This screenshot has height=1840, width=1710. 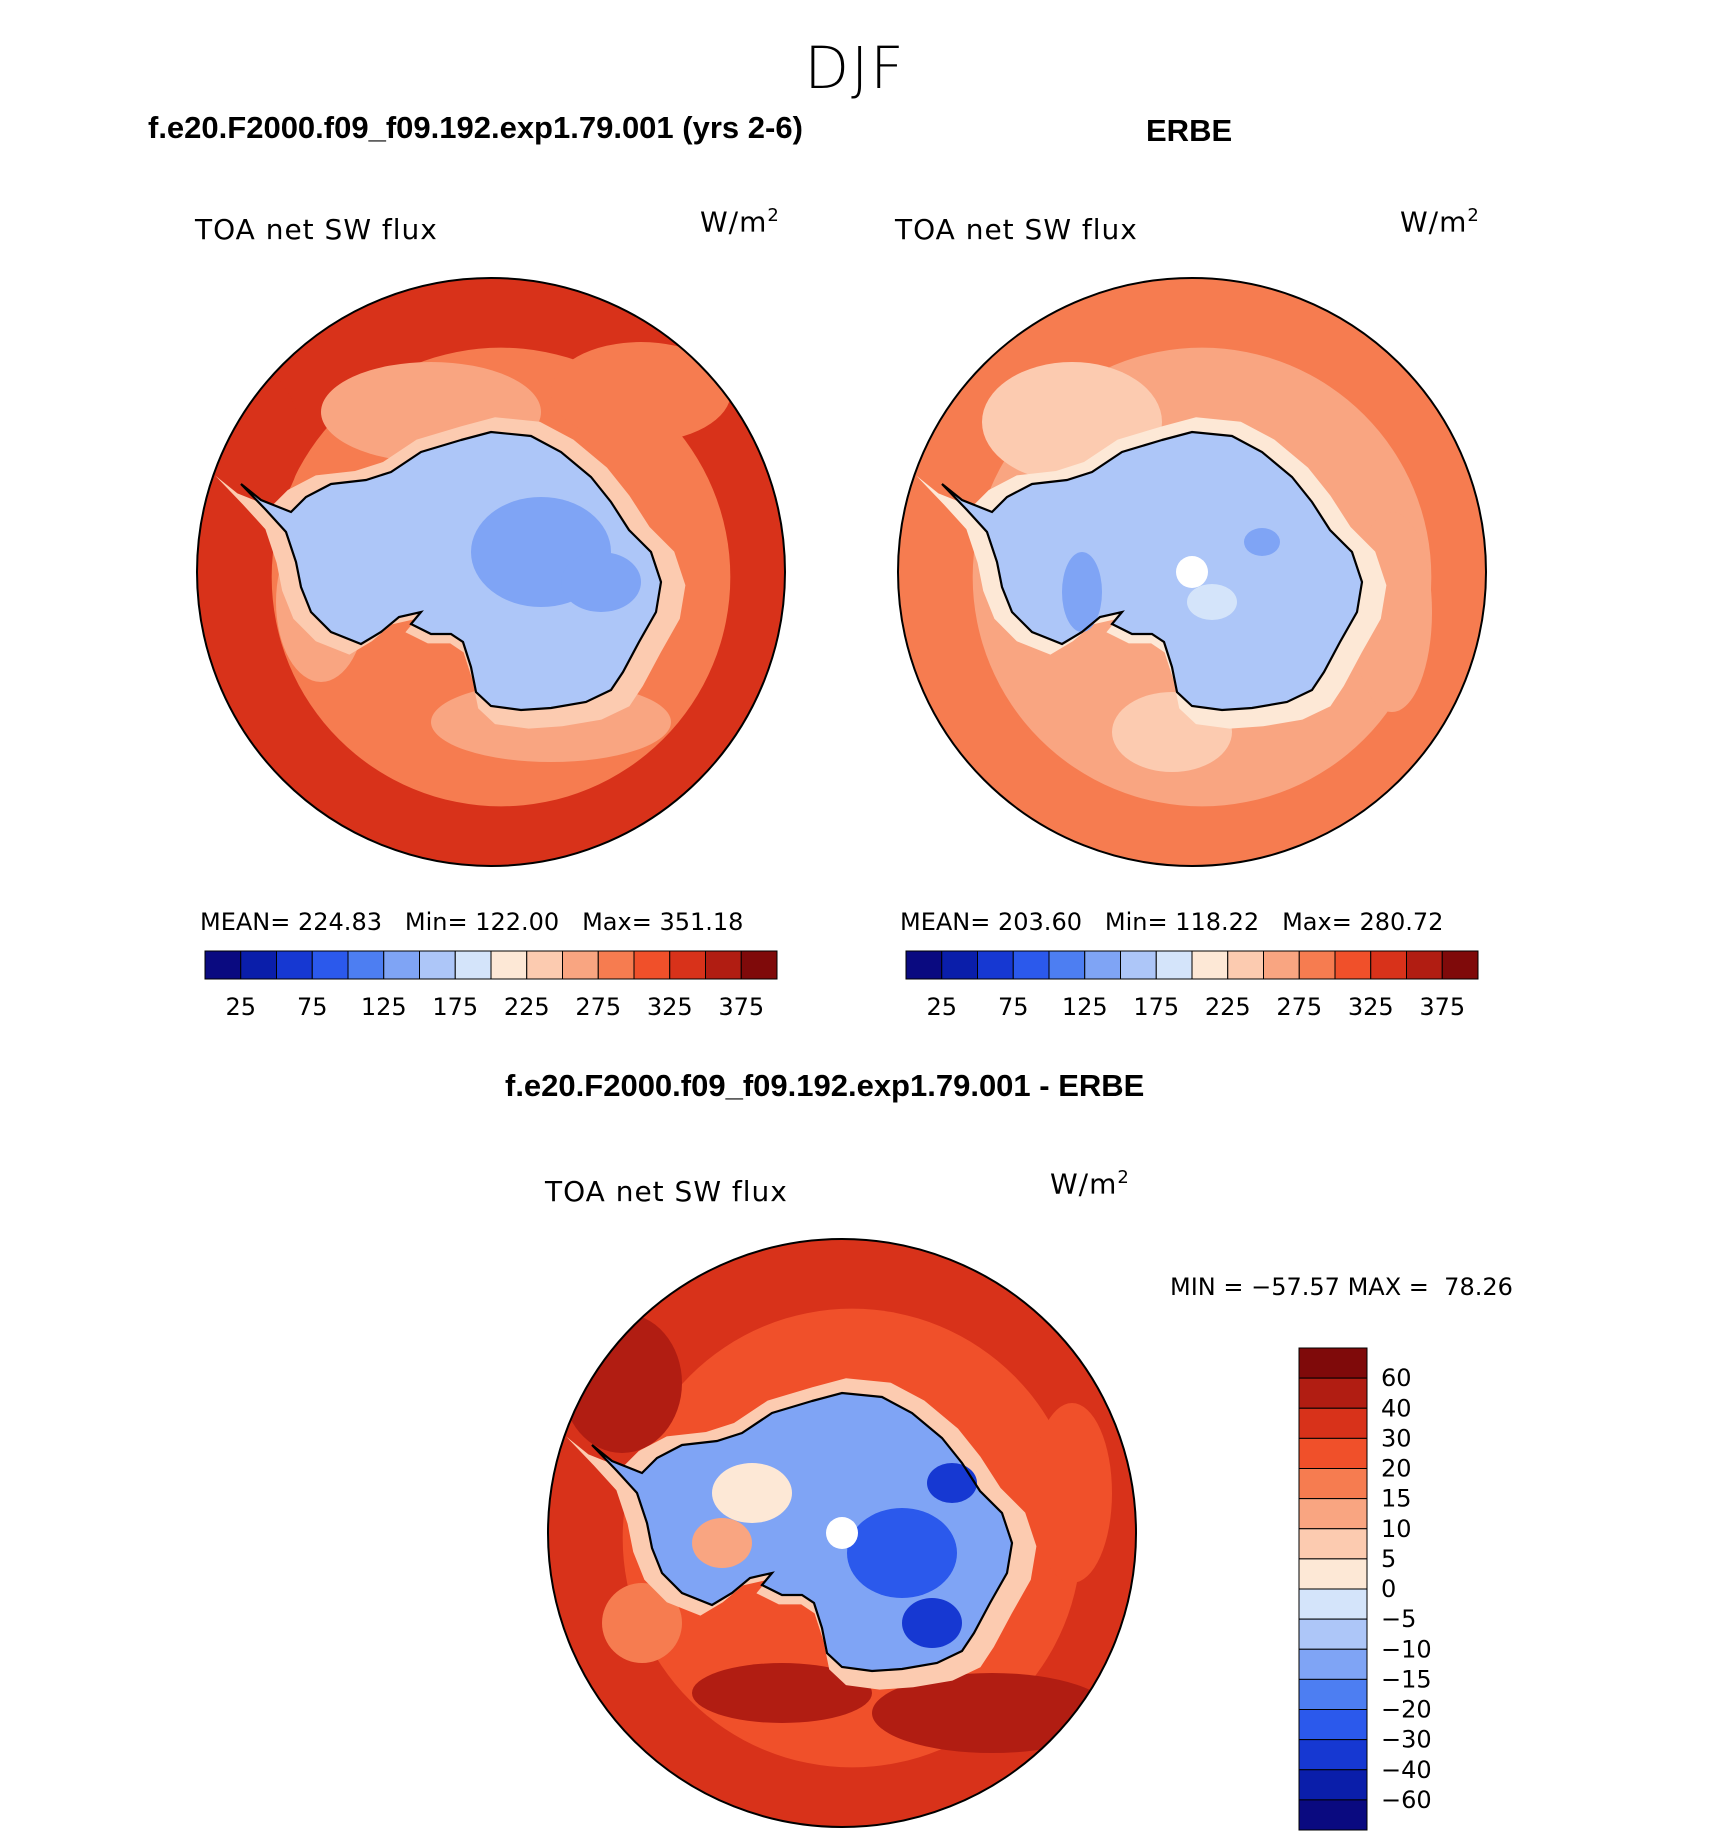 I want to click on continent-field, so click(x=802, y=1532).